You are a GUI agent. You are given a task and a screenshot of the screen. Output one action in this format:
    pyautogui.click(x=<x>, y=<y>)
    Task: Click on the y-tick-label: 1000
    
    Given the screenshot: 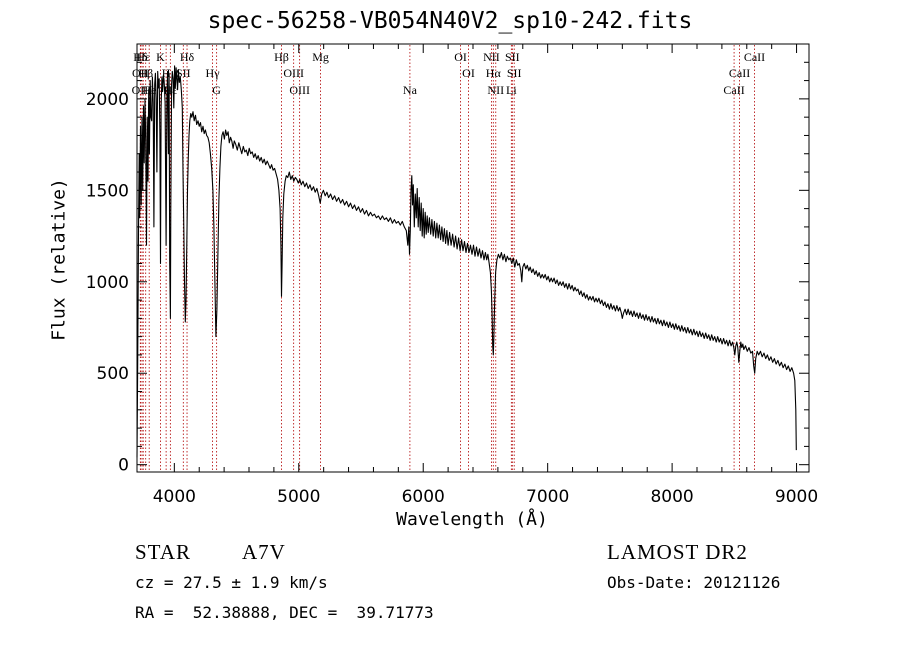 What is the action you would take?
    pyautogui.click(x=107, y=283)
    